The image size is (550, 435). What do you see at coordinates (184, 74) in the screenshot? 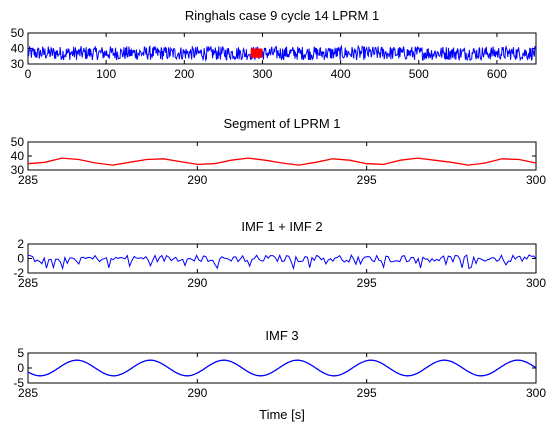
I see `x-tick-label: 200` at bounding box center [184, 74].